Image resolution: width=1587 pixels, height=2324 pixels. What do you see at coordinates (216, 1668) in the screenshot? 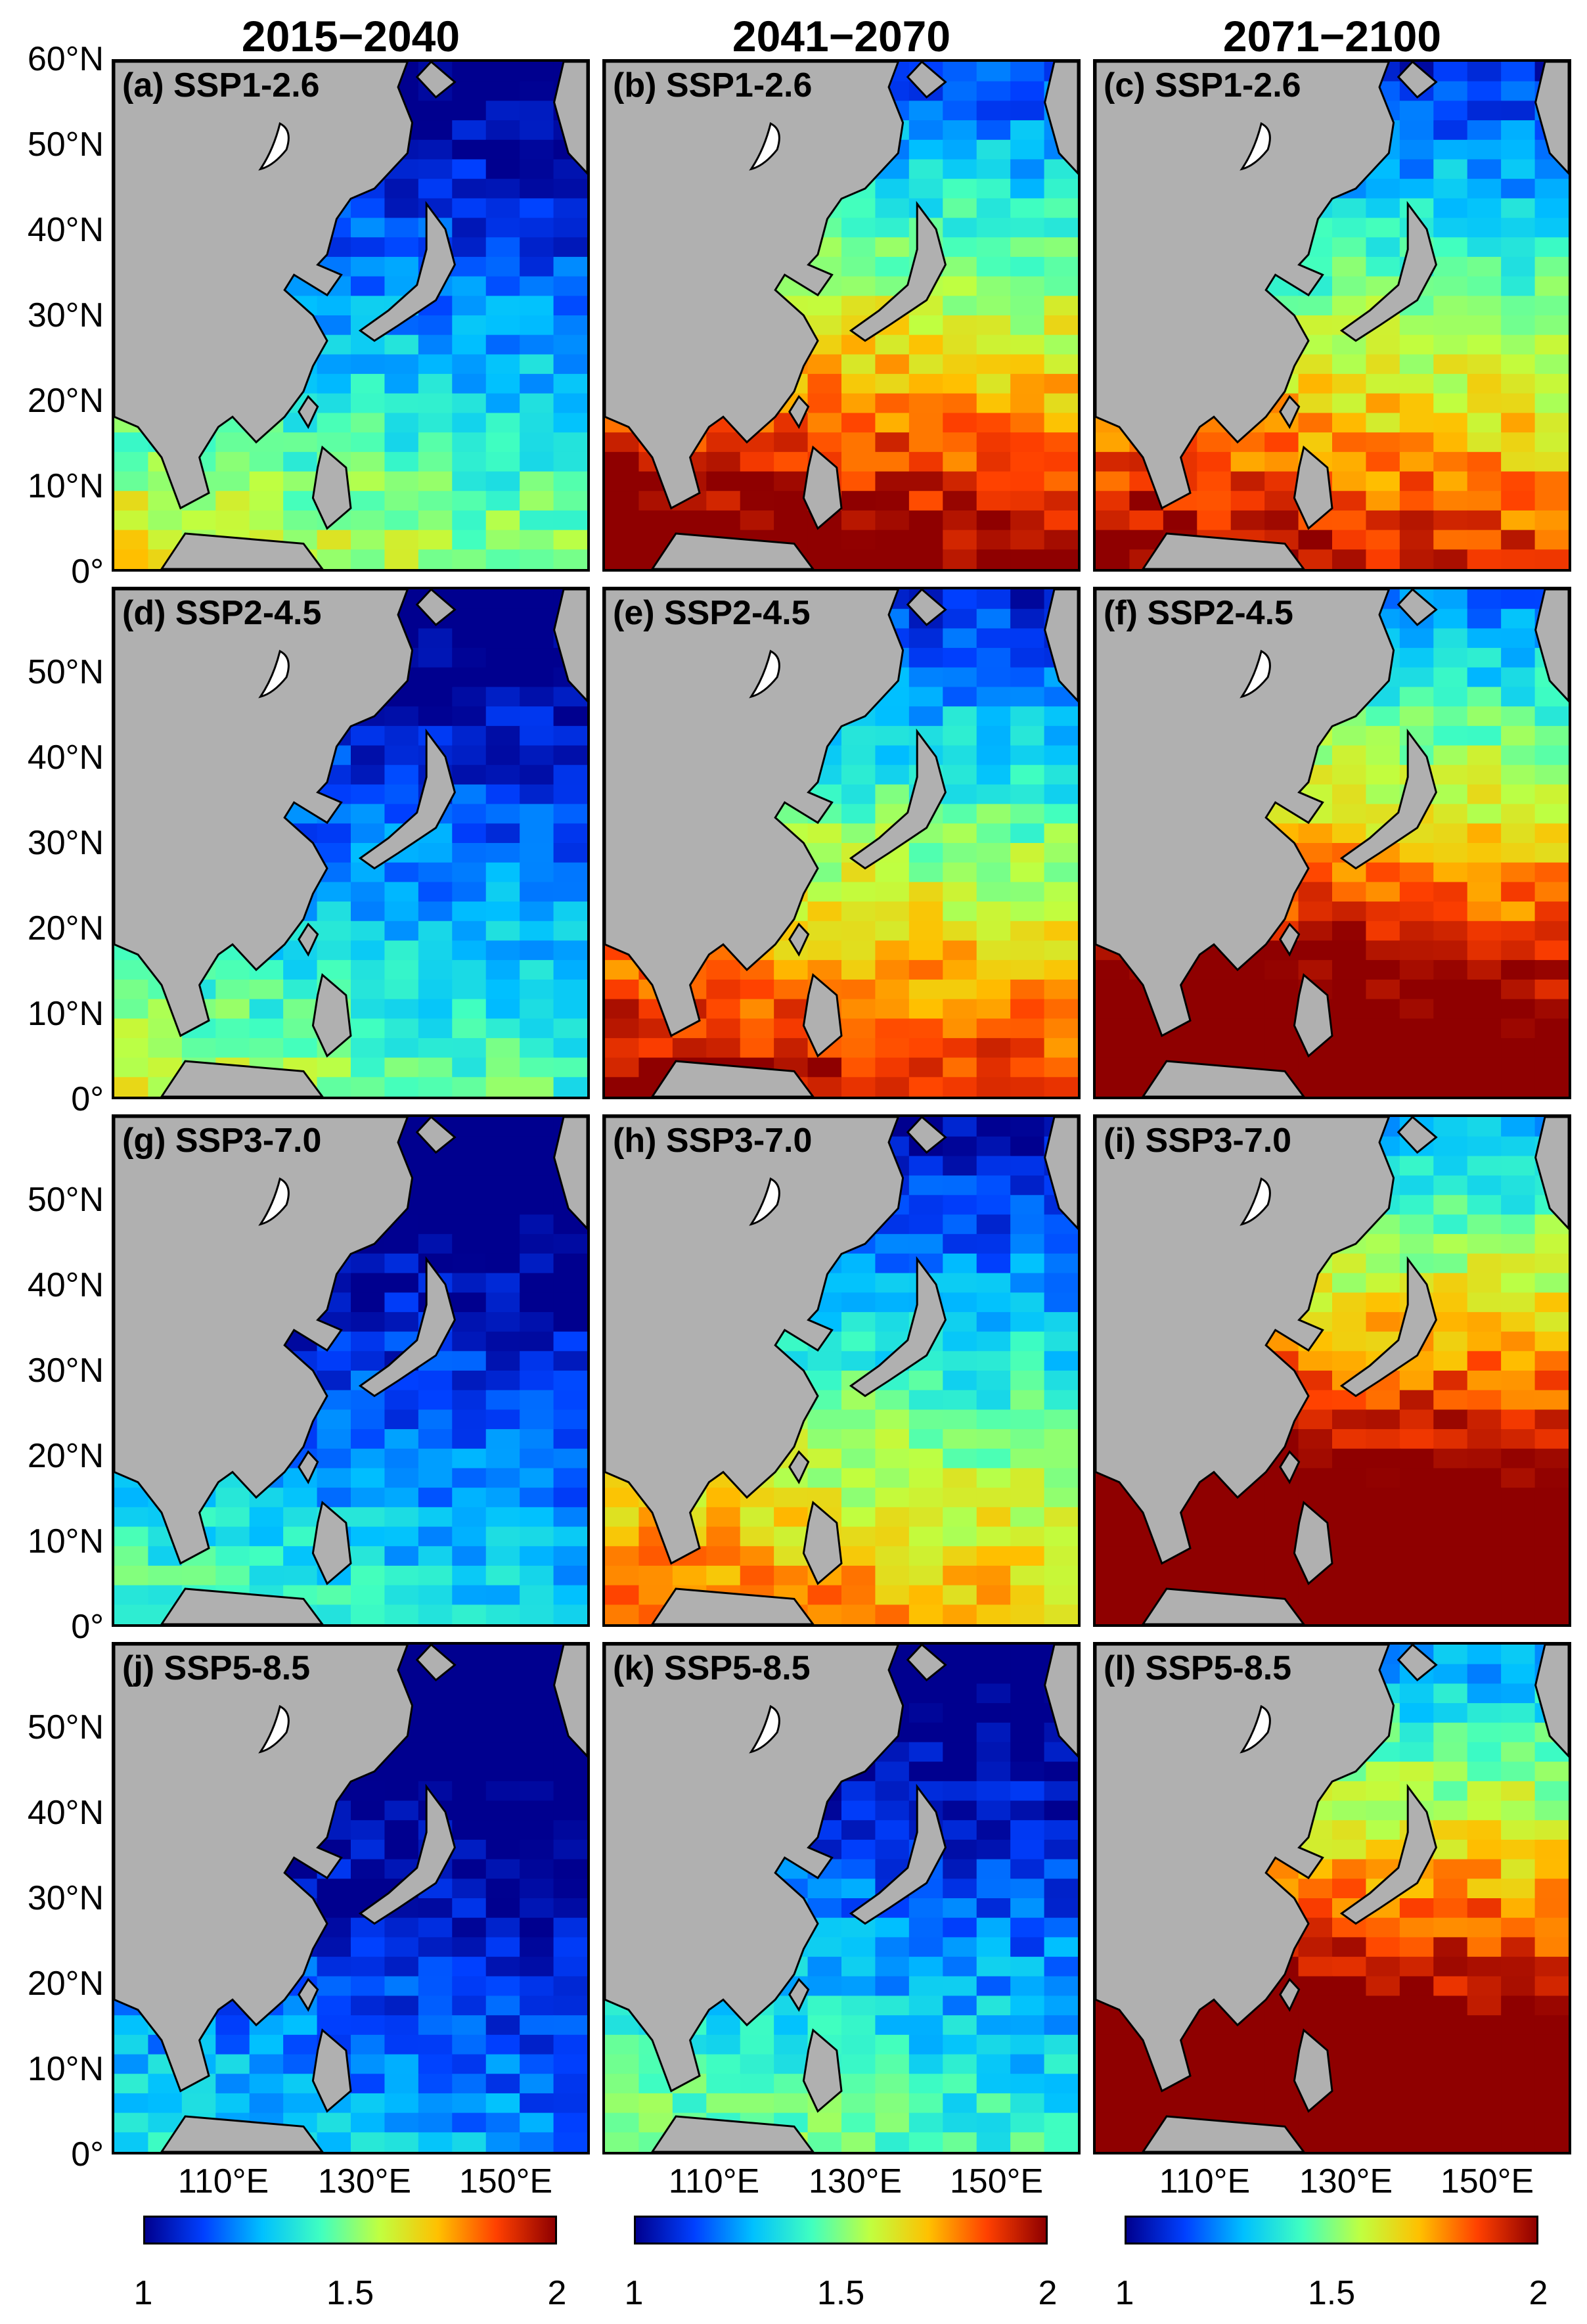
I see `panel-label: (j) SSP5-8.5` at bounding box center [216, 1668].